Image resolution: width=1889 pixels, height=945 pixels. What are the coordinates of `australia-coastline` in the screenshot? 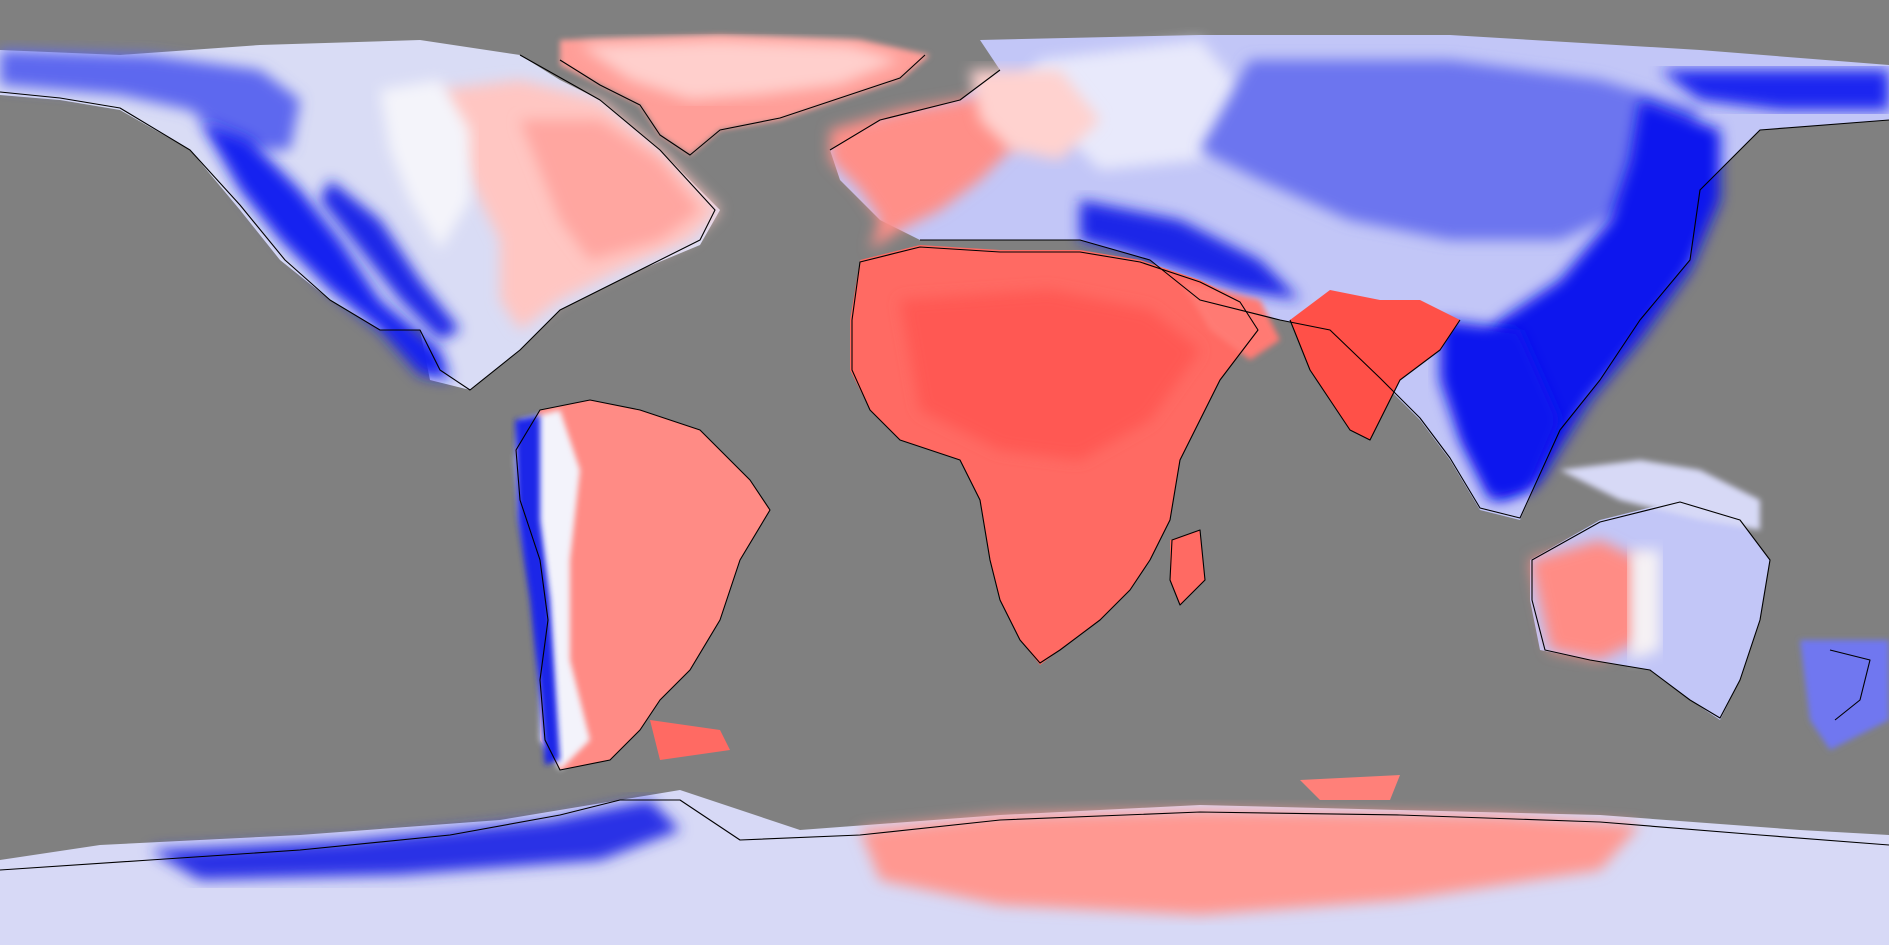 It's located at (1651, 610).